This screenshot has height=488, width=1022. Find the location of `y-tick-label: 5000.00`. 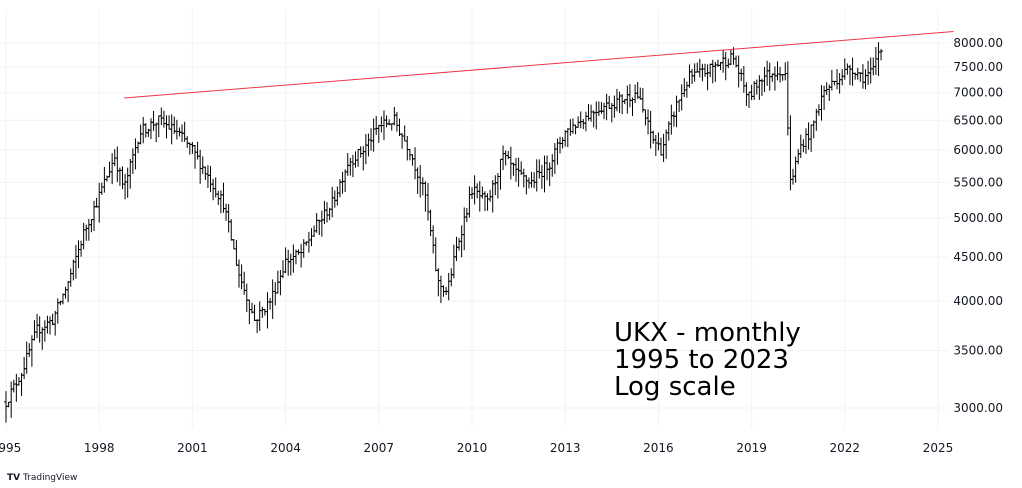

y-tick-label: 5000.00 is located at coordinates (978, 218).